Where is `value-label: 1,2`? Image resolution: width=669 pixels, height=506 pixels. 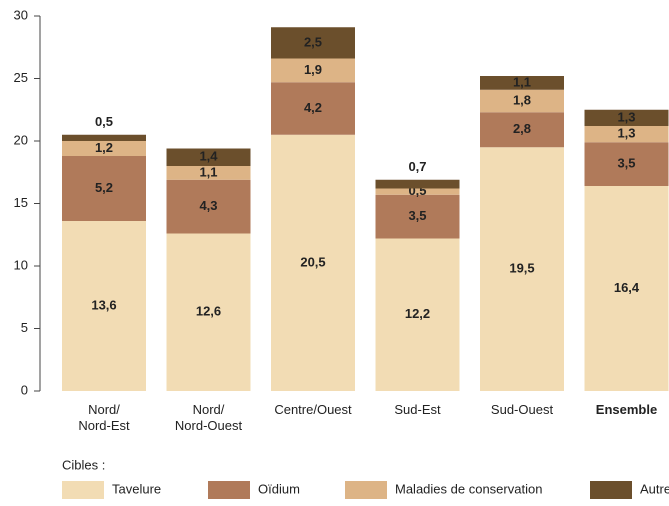 value-label: 1,2 is located at coordinates (104, 147).